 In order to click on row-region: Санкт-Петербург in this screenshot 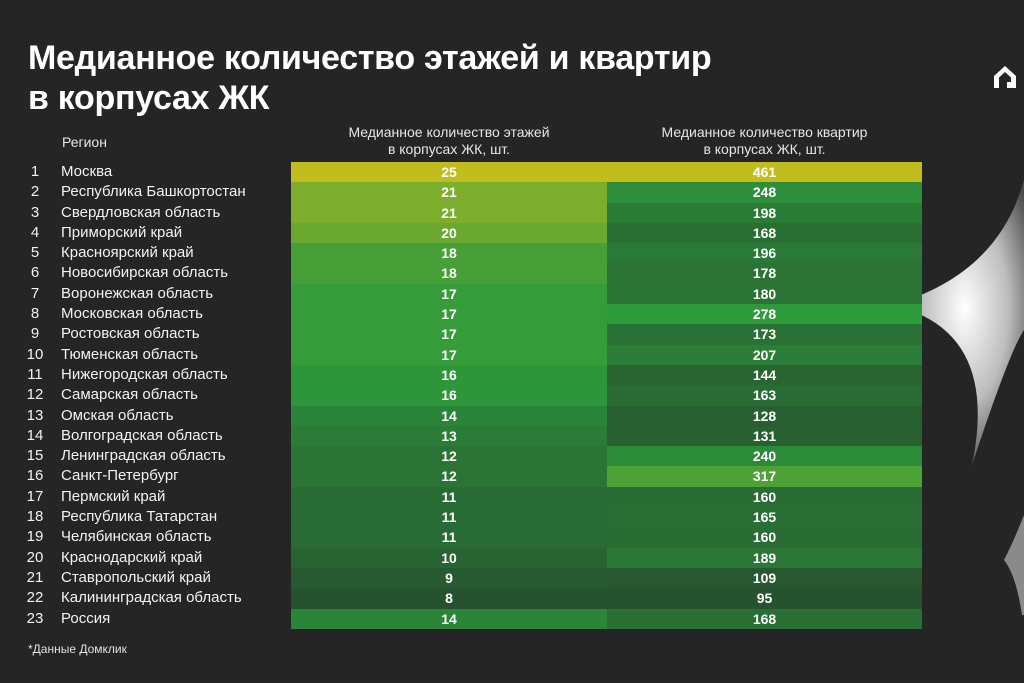, I will do `click(120, 476)`.